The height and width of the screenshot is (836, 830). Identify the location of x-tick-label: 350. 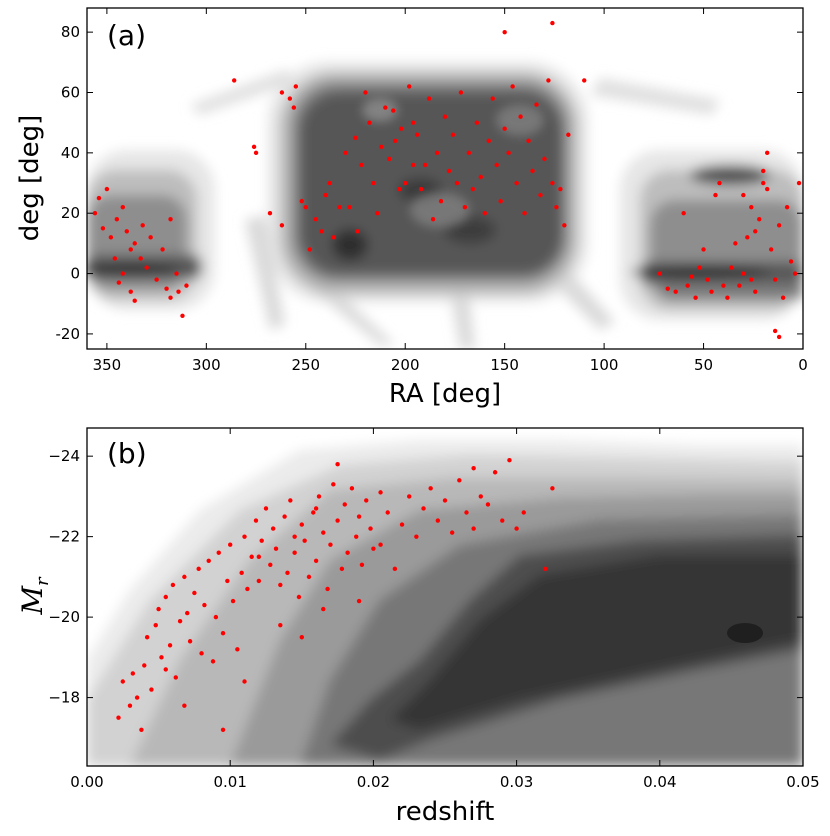
(107, 365).